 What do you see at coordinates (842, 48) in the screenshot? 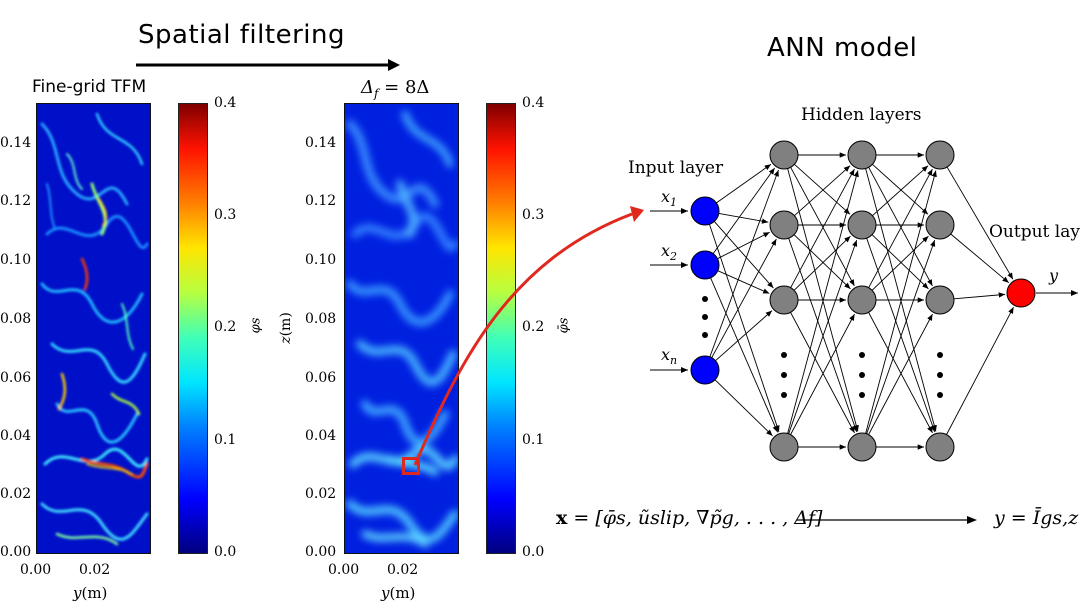
I see `ann-model-title: ANN model` at bounding box center [842, 48].